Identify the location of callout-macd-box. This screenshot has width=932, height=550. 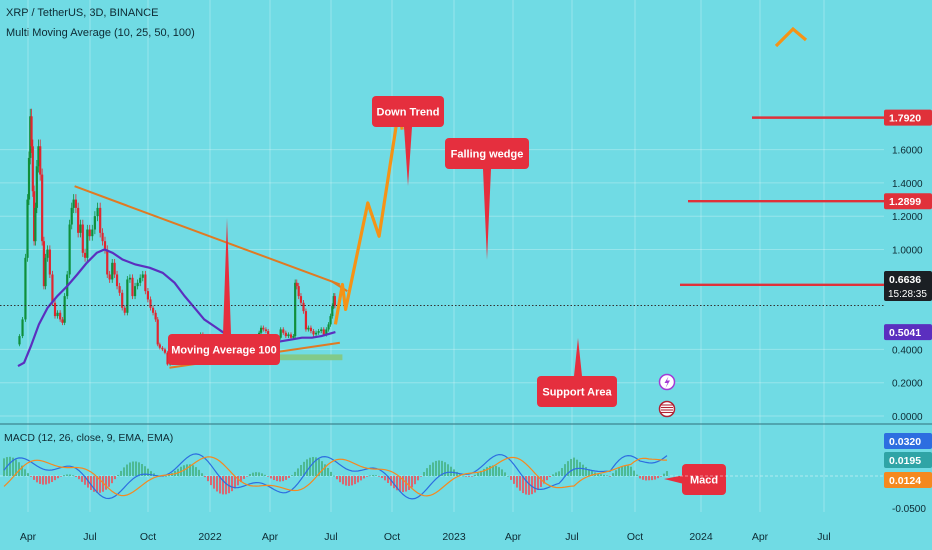
(704, 479).